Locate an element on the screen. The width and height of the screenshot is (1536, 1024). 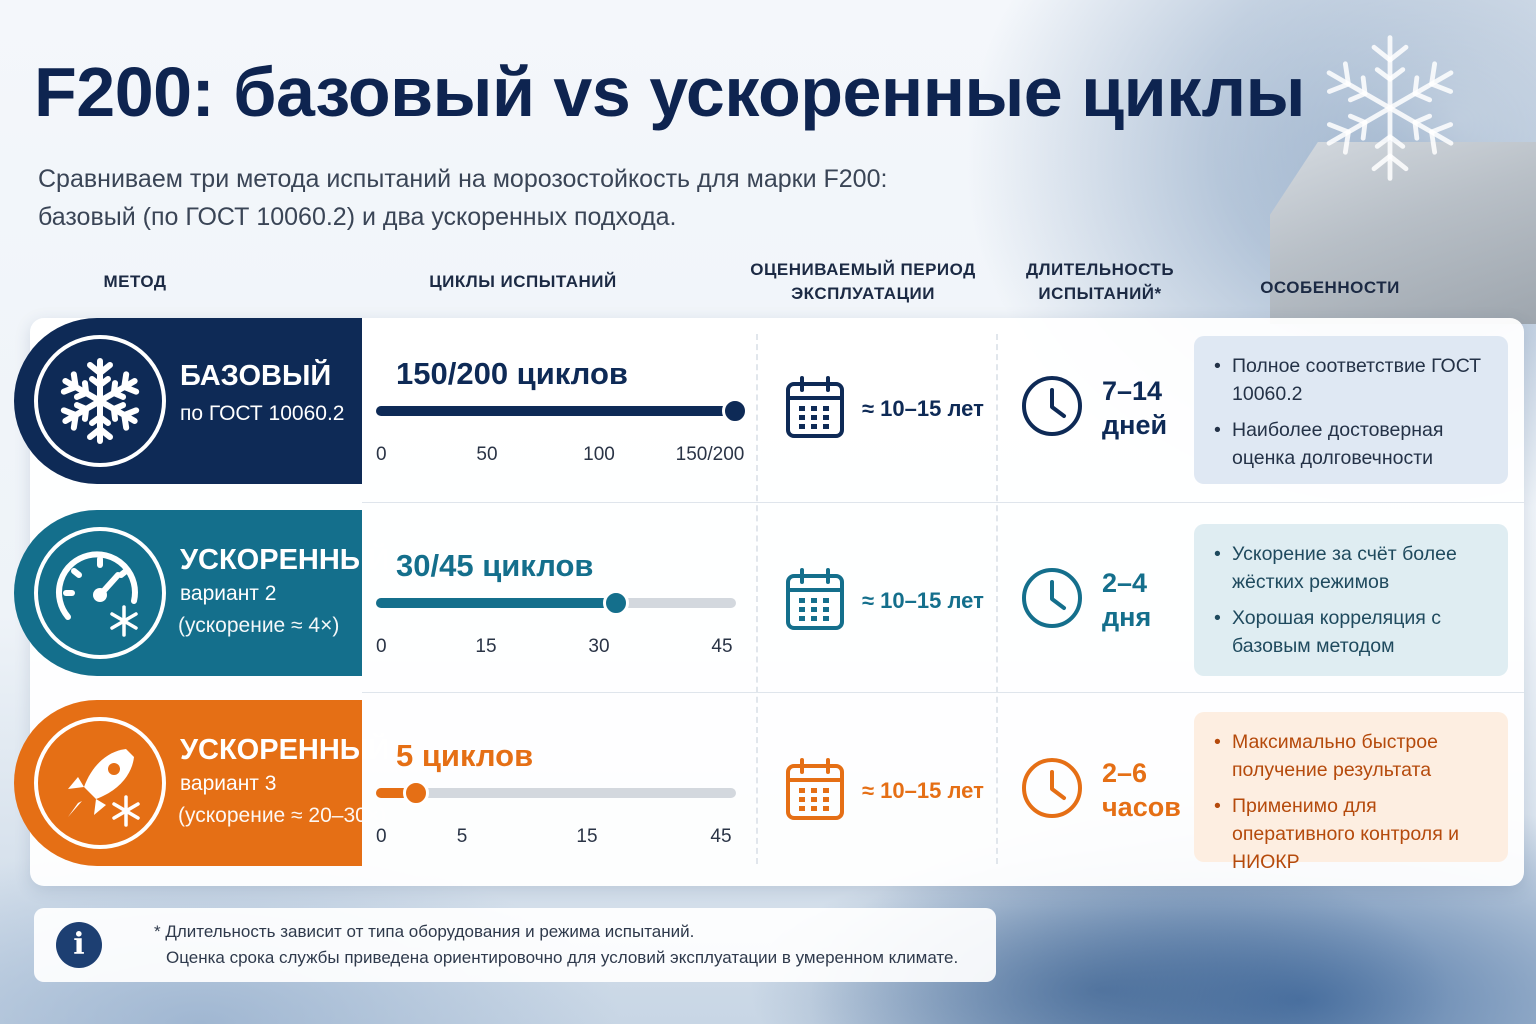
cycles-label: 5 циклов is located at coordinates (465, 755).